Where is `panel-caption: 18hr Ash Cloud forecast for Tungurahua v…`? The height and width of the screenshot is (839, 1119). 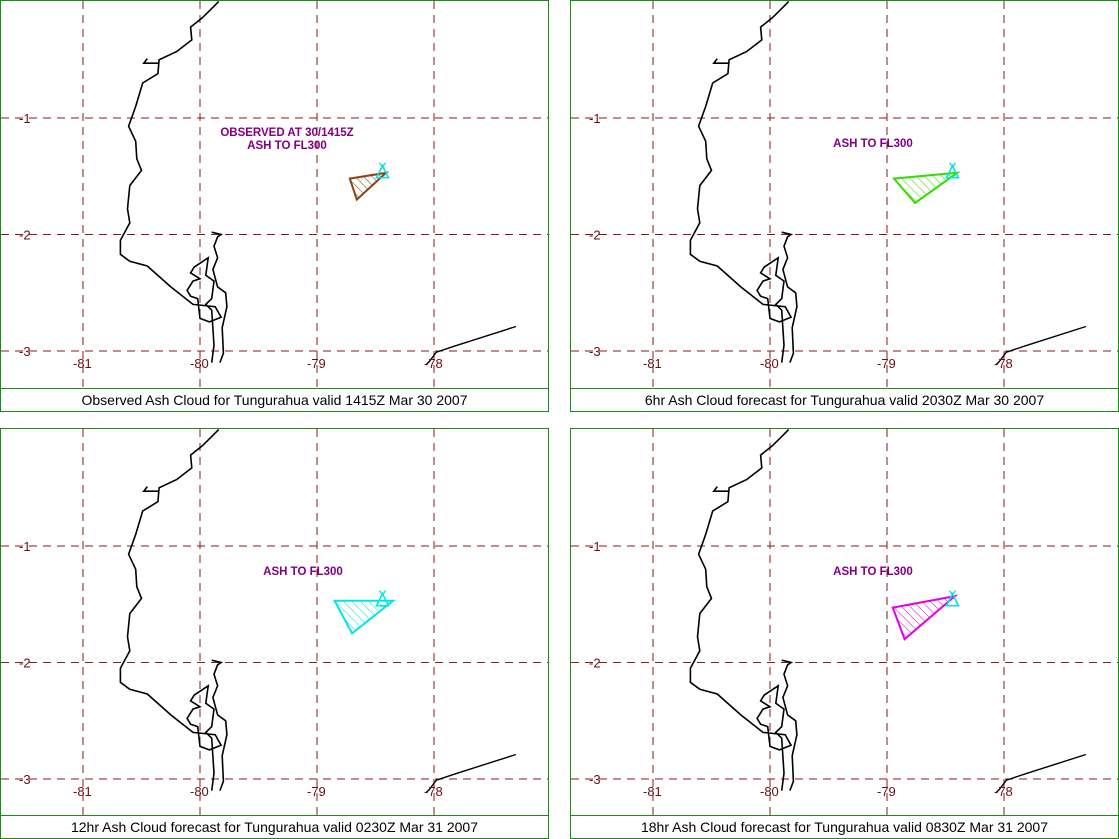
panel-caption: 18hr Ash Cloud forecast for Tungurahua v… is located at coordinates (844, 826).